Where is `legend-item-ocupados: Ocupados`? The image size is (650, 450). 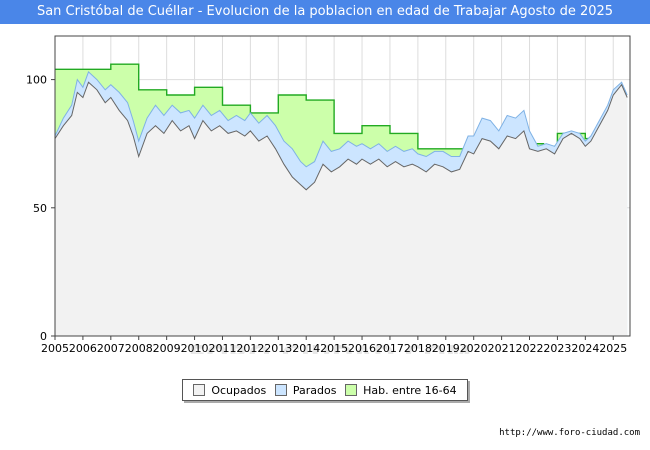 legend-item-ocupados: Ocupados is located at coordinates (229, 390).